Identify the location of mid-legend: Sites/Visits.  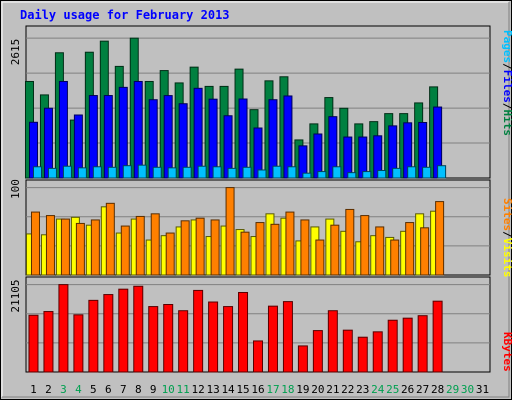
(506, 238).